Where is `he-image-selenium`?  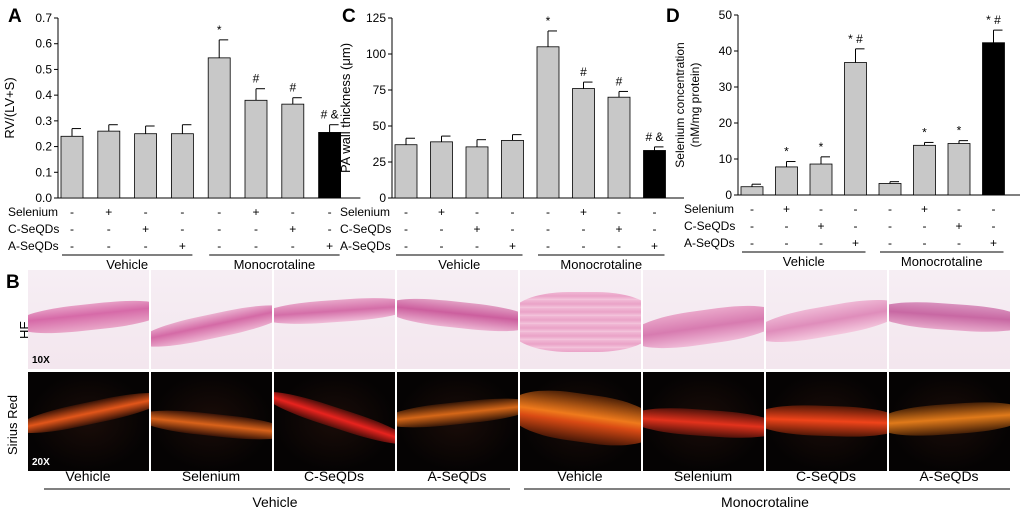 he-image-selenium is located at coordinates (211, 319).